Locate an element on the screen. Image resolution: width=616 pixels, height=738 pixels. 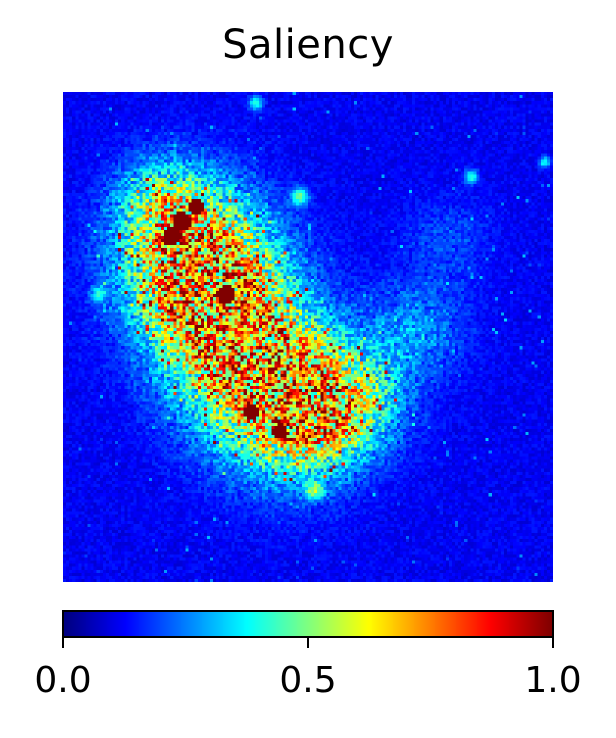
colorbar is located at coordinates (308, 624).